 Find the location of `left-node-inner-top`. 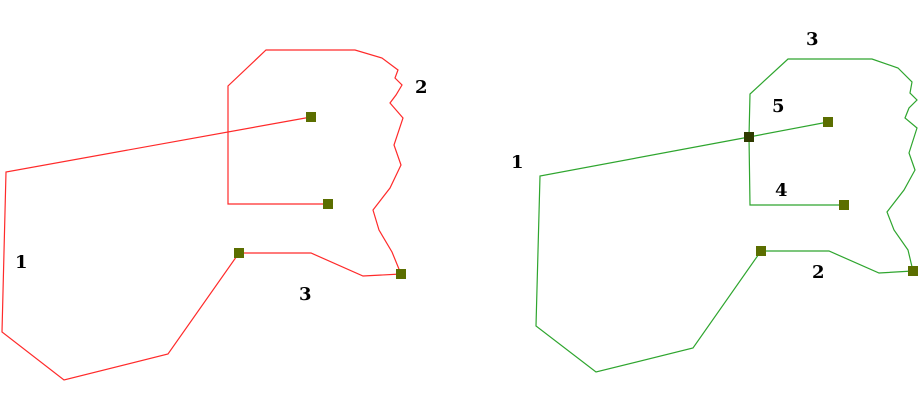

left-node-inner-top is located at coordinates (311, 117).